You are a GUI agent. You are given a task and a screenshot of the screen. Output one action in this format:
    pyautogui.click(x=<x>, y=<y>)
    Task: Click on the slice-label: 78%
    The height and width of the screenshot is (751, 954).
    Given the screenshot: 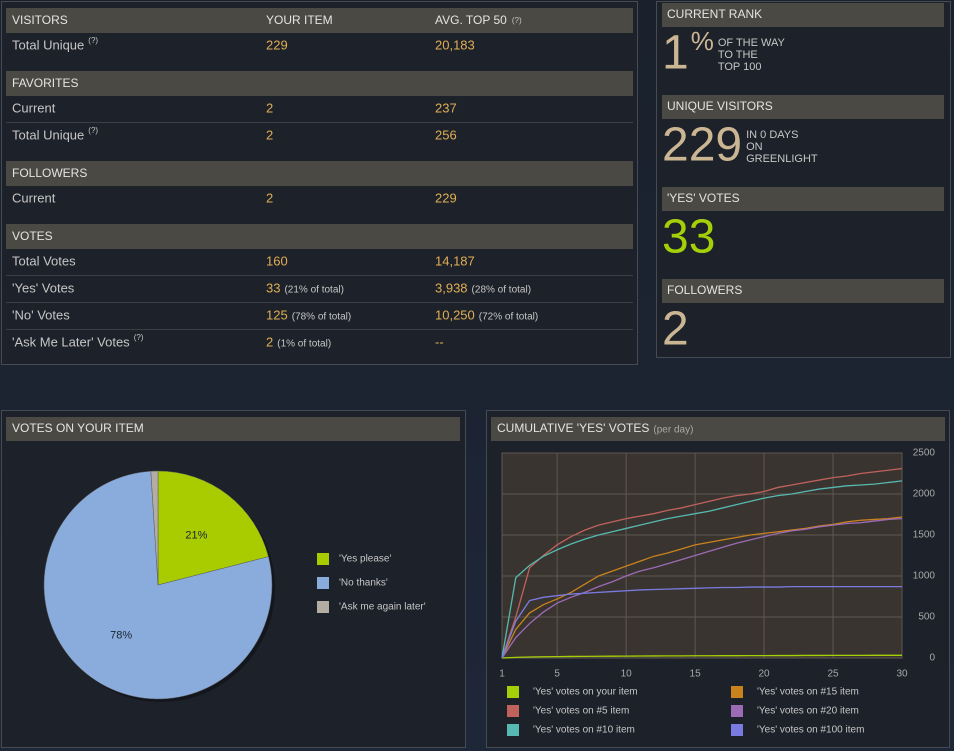 What is the action you would take?
    pyautogui.click(x=121, y=636)
    